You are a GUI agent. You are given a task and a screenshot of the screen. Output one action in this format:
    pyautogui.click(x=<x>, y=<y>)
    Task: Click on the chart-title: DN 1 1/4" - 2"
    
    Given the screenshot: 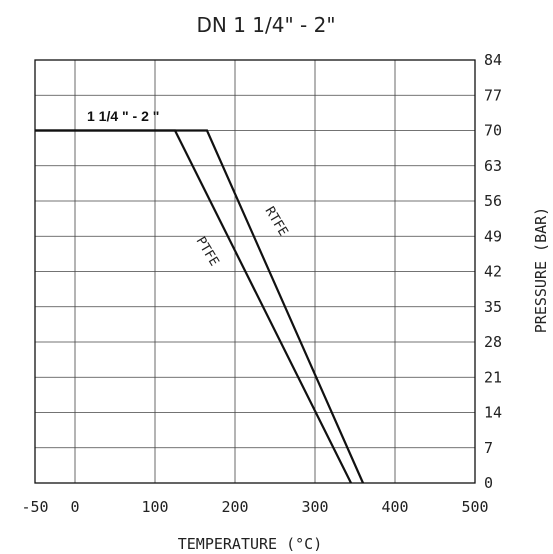 What is the action you would take?
    pyautogui.click(x=265, y=25)
    